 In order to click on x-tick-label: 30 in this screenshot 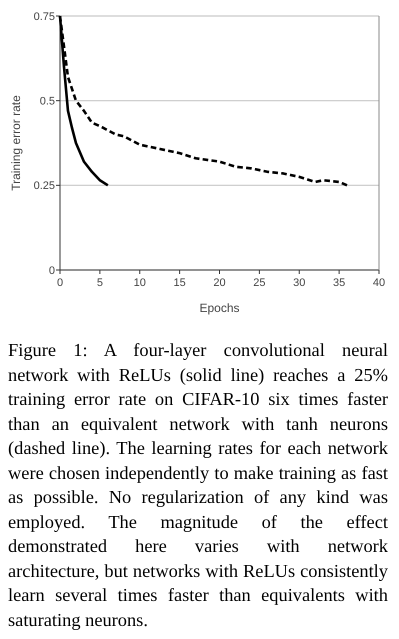, I will do `click(299, 283)`.